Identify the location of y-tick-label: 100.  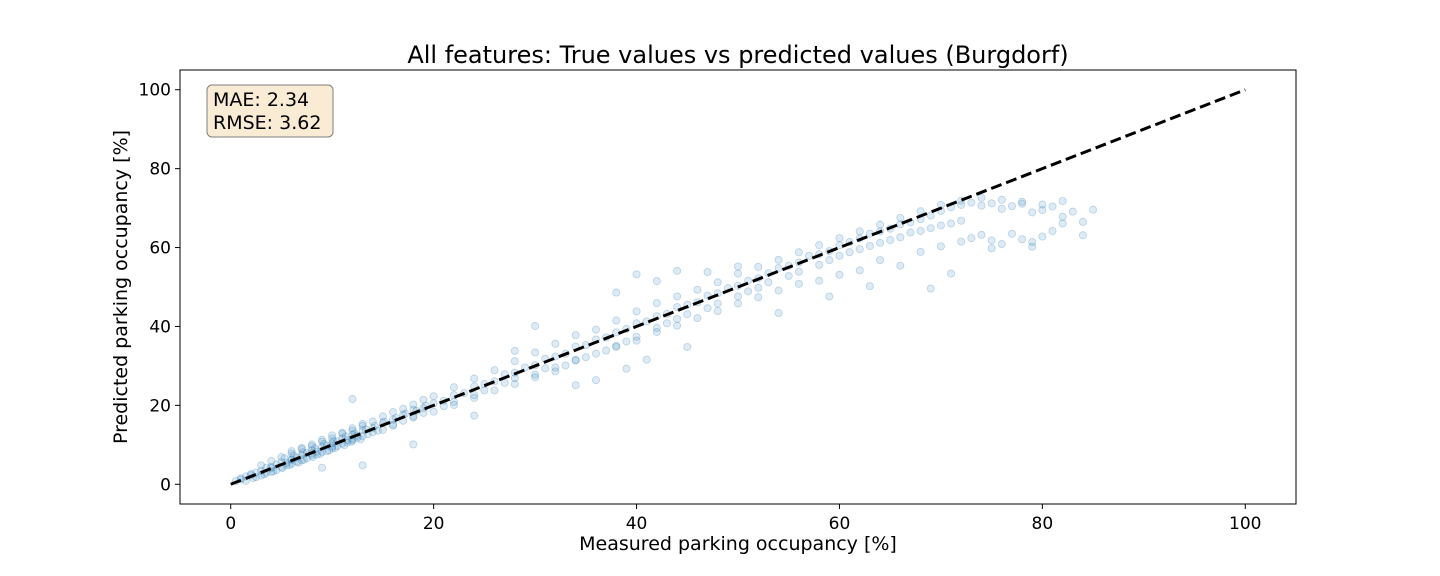
(155, 91).